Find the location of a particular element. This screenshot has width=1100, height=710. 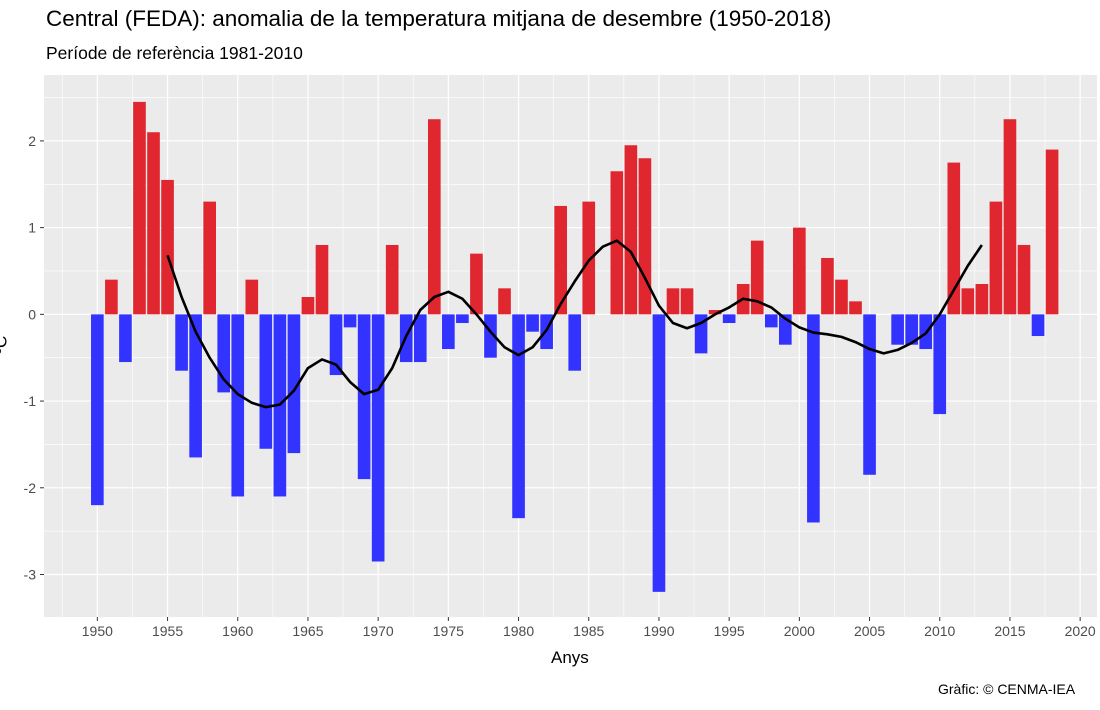

x-axis-label: Anys is located at coordinates (570, 657).